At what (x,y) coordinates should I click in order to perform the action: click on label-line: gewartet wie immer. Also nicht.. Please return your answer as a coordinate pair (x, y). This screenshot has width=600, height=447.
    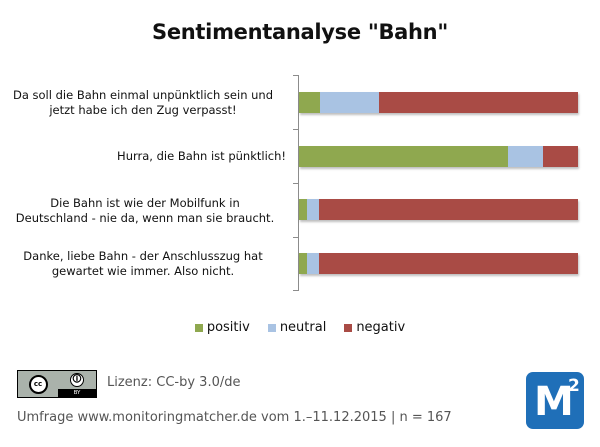
    Looking at the image, I should click on (143, 271).